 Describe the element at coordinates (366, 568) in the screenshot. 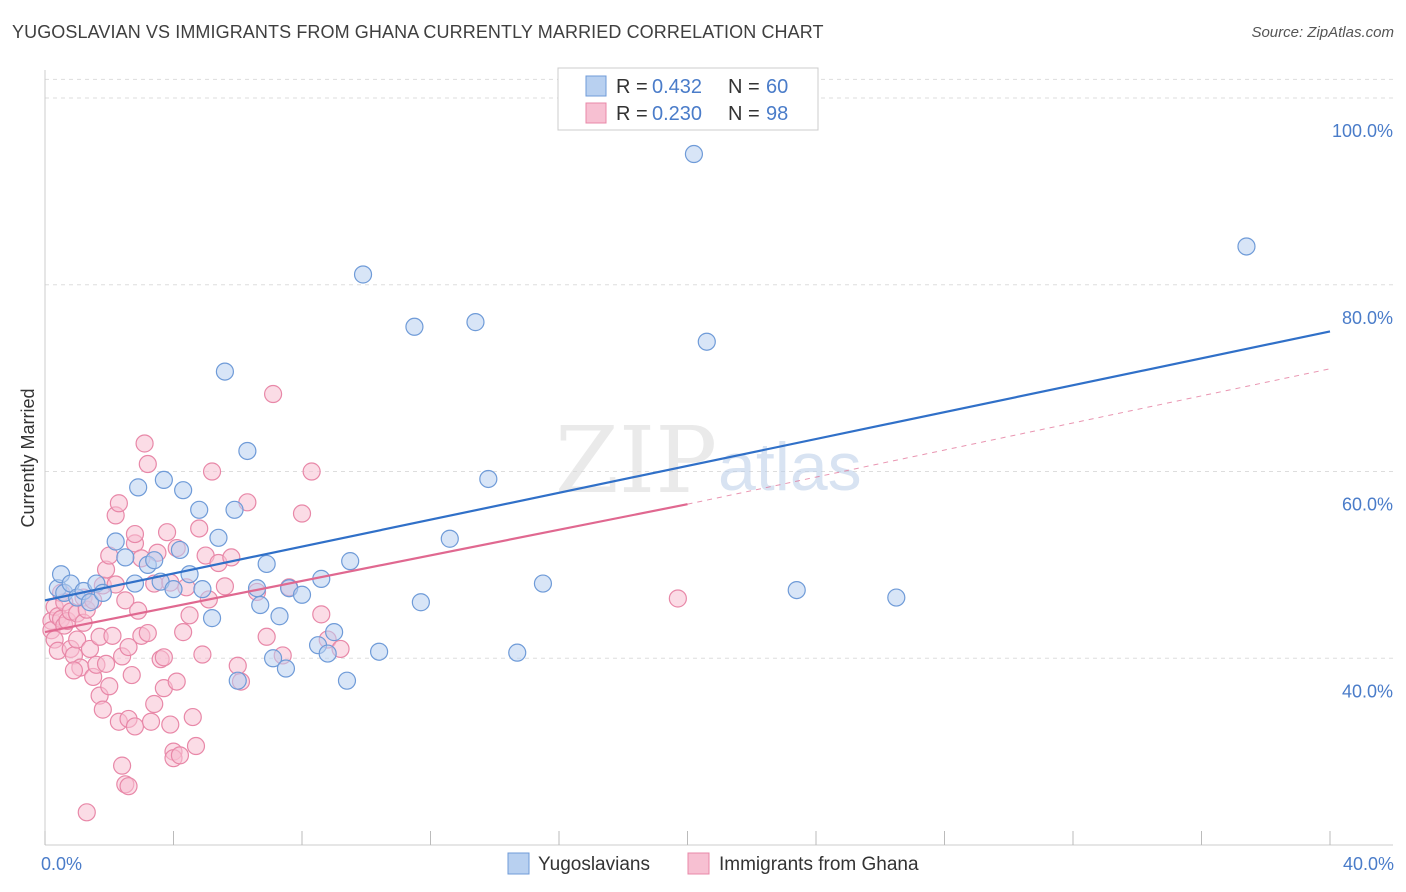

I see `ghana-trend-line` at that location.